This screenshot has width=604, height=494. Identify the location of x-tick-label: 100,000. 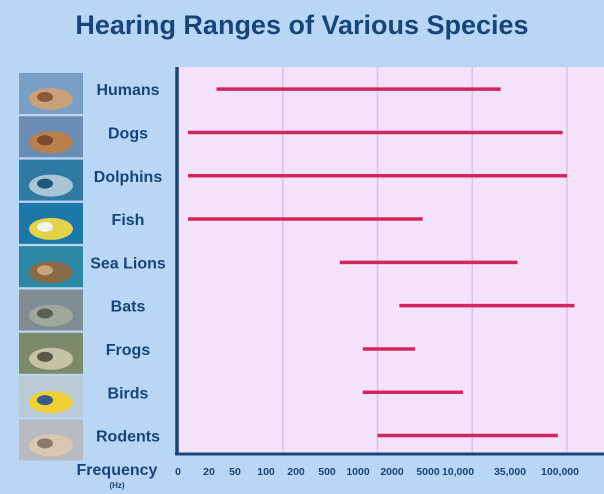
(560, 472).